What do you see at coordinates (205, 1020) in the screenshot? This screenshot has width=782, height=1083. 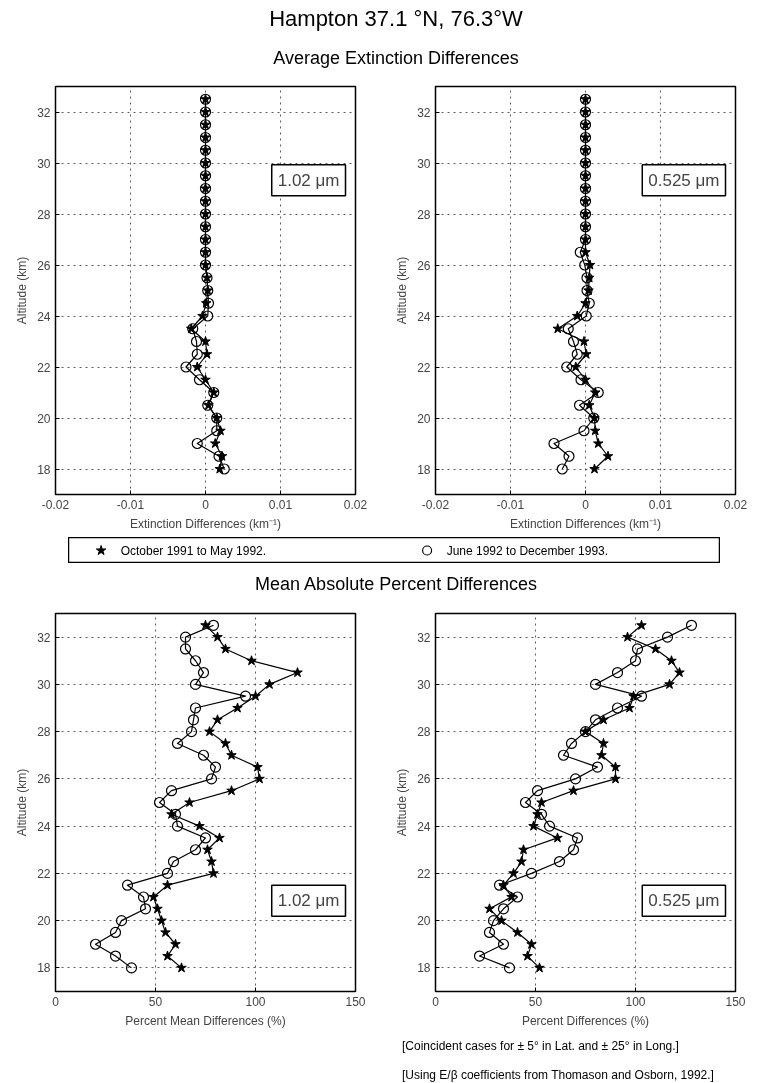 I see `x-axis-title: Percent Mean Differences (%)` at bounding box center [205, 1020].